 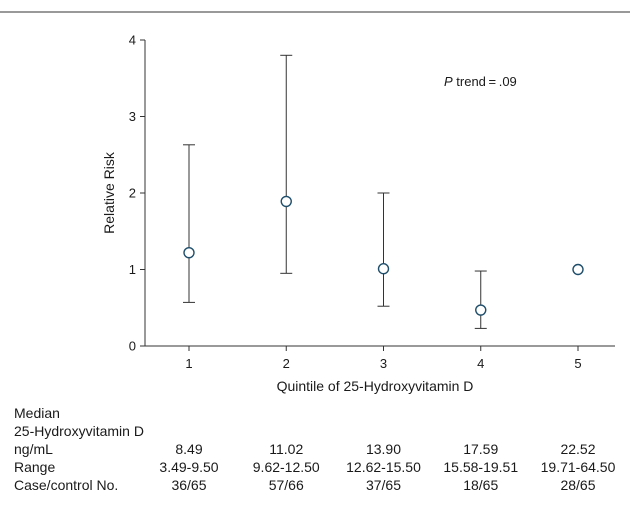 I want to click on point-q2, so click(x=286, y=201).